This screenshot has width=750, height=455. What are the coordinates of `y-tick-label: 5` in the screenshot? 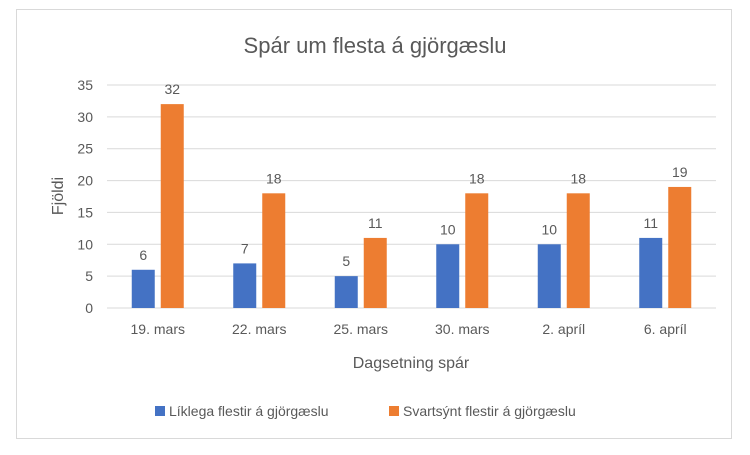 It's located at (89, 276).